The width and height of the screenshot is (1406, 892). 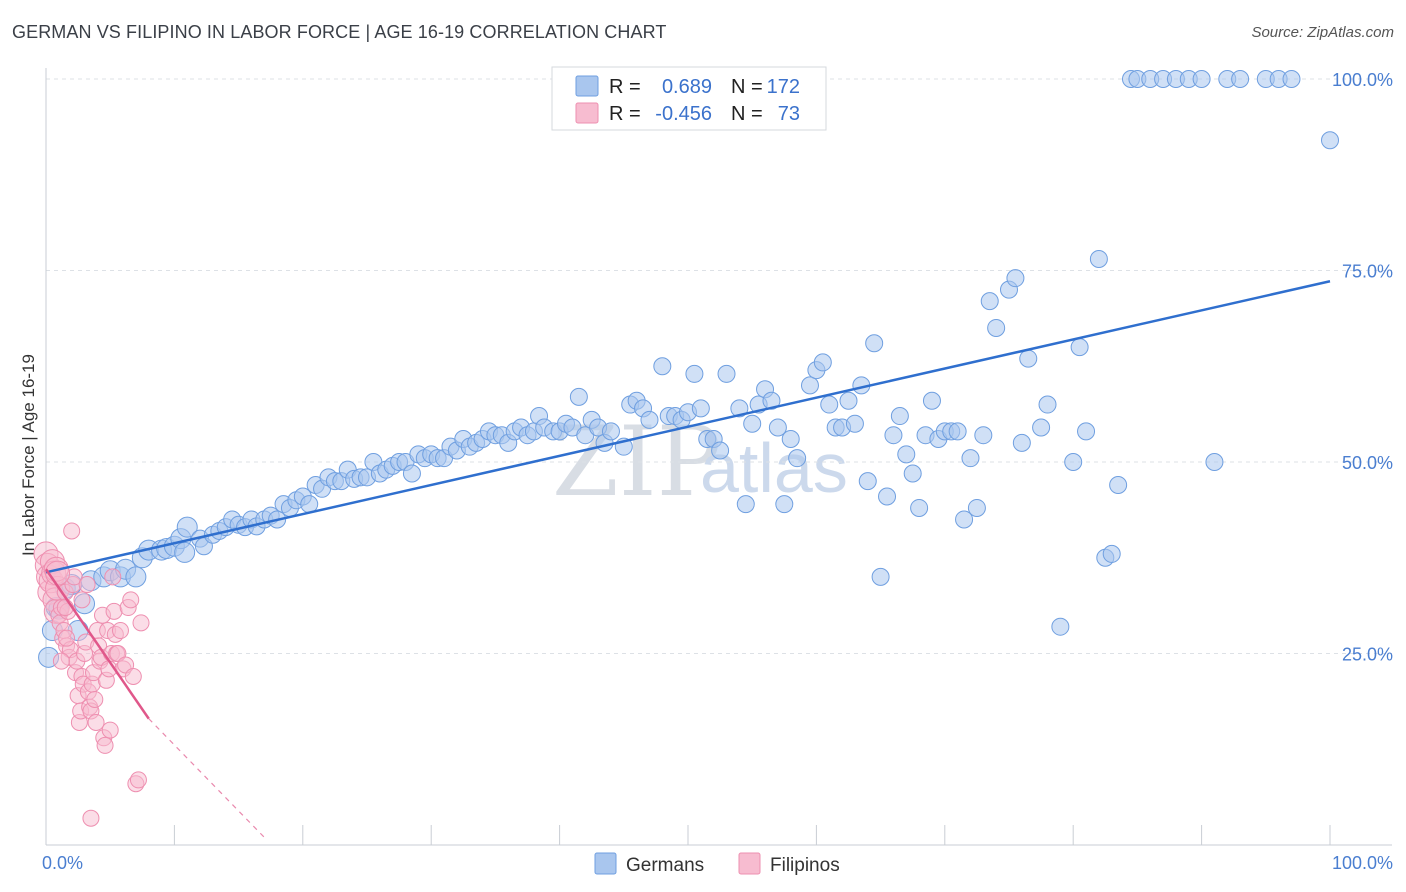 What do you see at coordinates (1362, 367) in the screenshot?
I see `y-tick-labels: 25.0% 50.0% 75.0% 100.0%` at bounding box center [1362, 367].